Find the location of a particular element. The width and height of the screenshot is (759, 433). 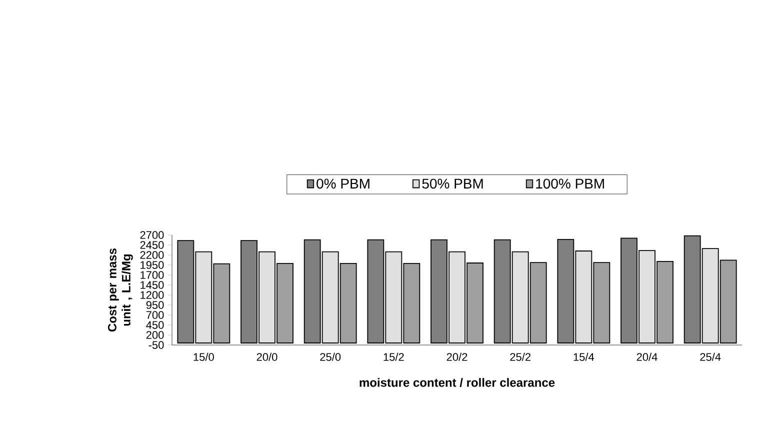

x-axis-title: moisture content / roller clearance is located at coordinates (457, 382).